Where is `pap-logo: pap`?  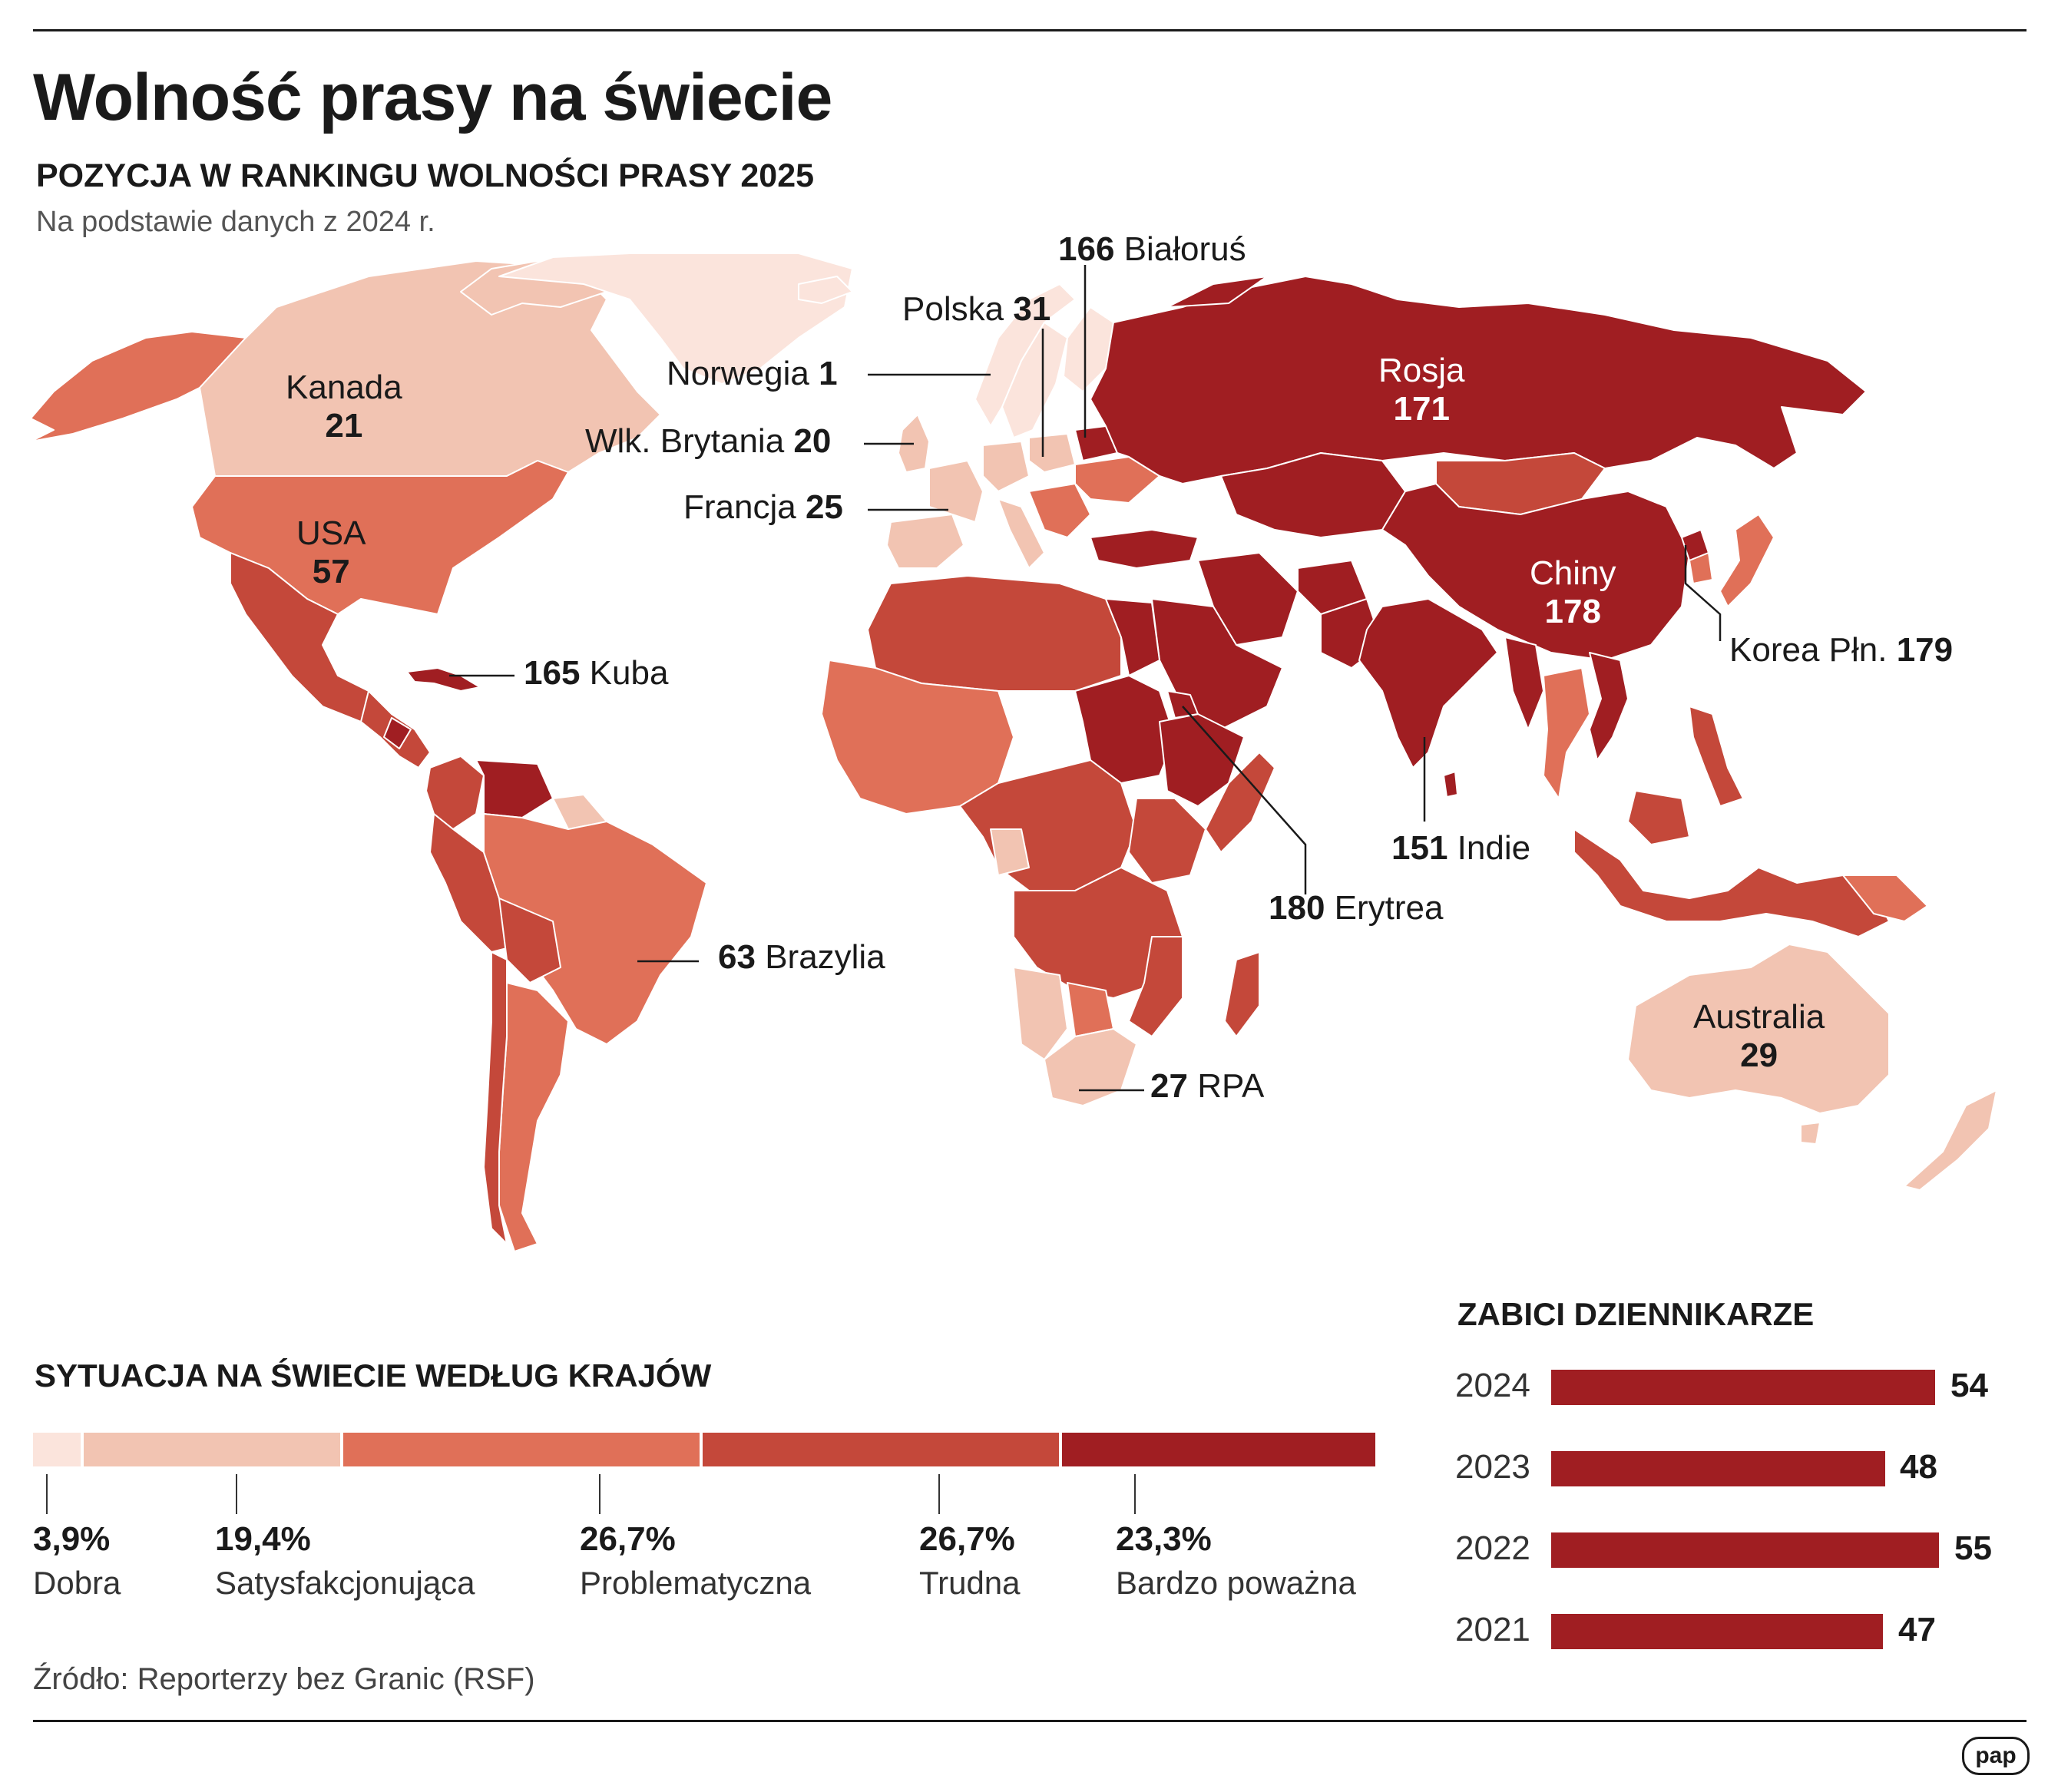 pap-logo: pap is located at coordinates (1996, 1756).